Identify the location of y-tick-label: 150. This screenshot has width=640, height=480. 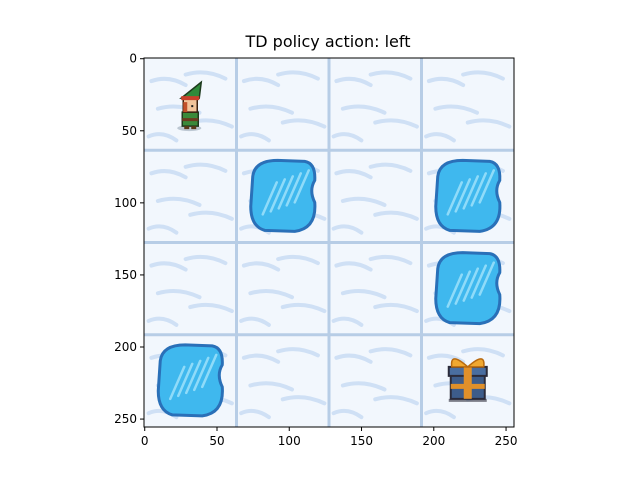
(125, 275).